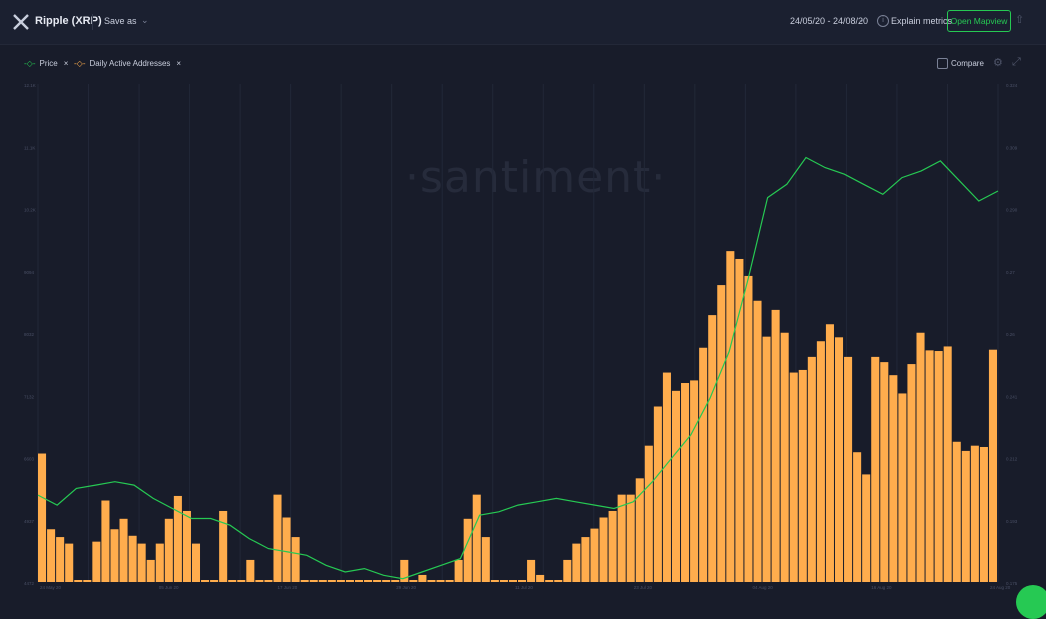  Describe the element at coordinates (1031, 602) in the screenshot. I see `chat-button` at that location.